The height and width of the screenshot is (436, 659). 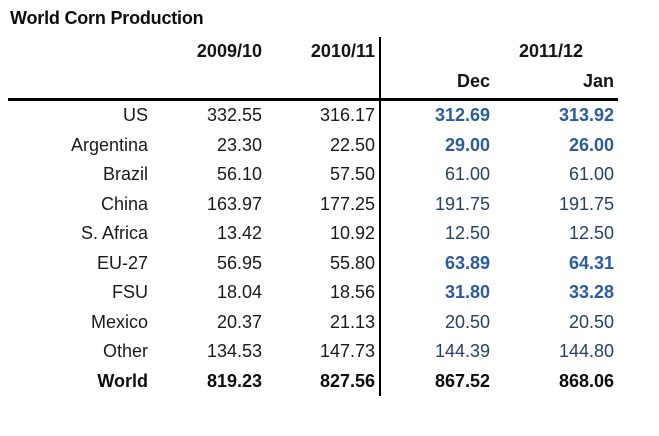 I want to click on cell-2009-10: 56.10, so click(x=239, y=174).